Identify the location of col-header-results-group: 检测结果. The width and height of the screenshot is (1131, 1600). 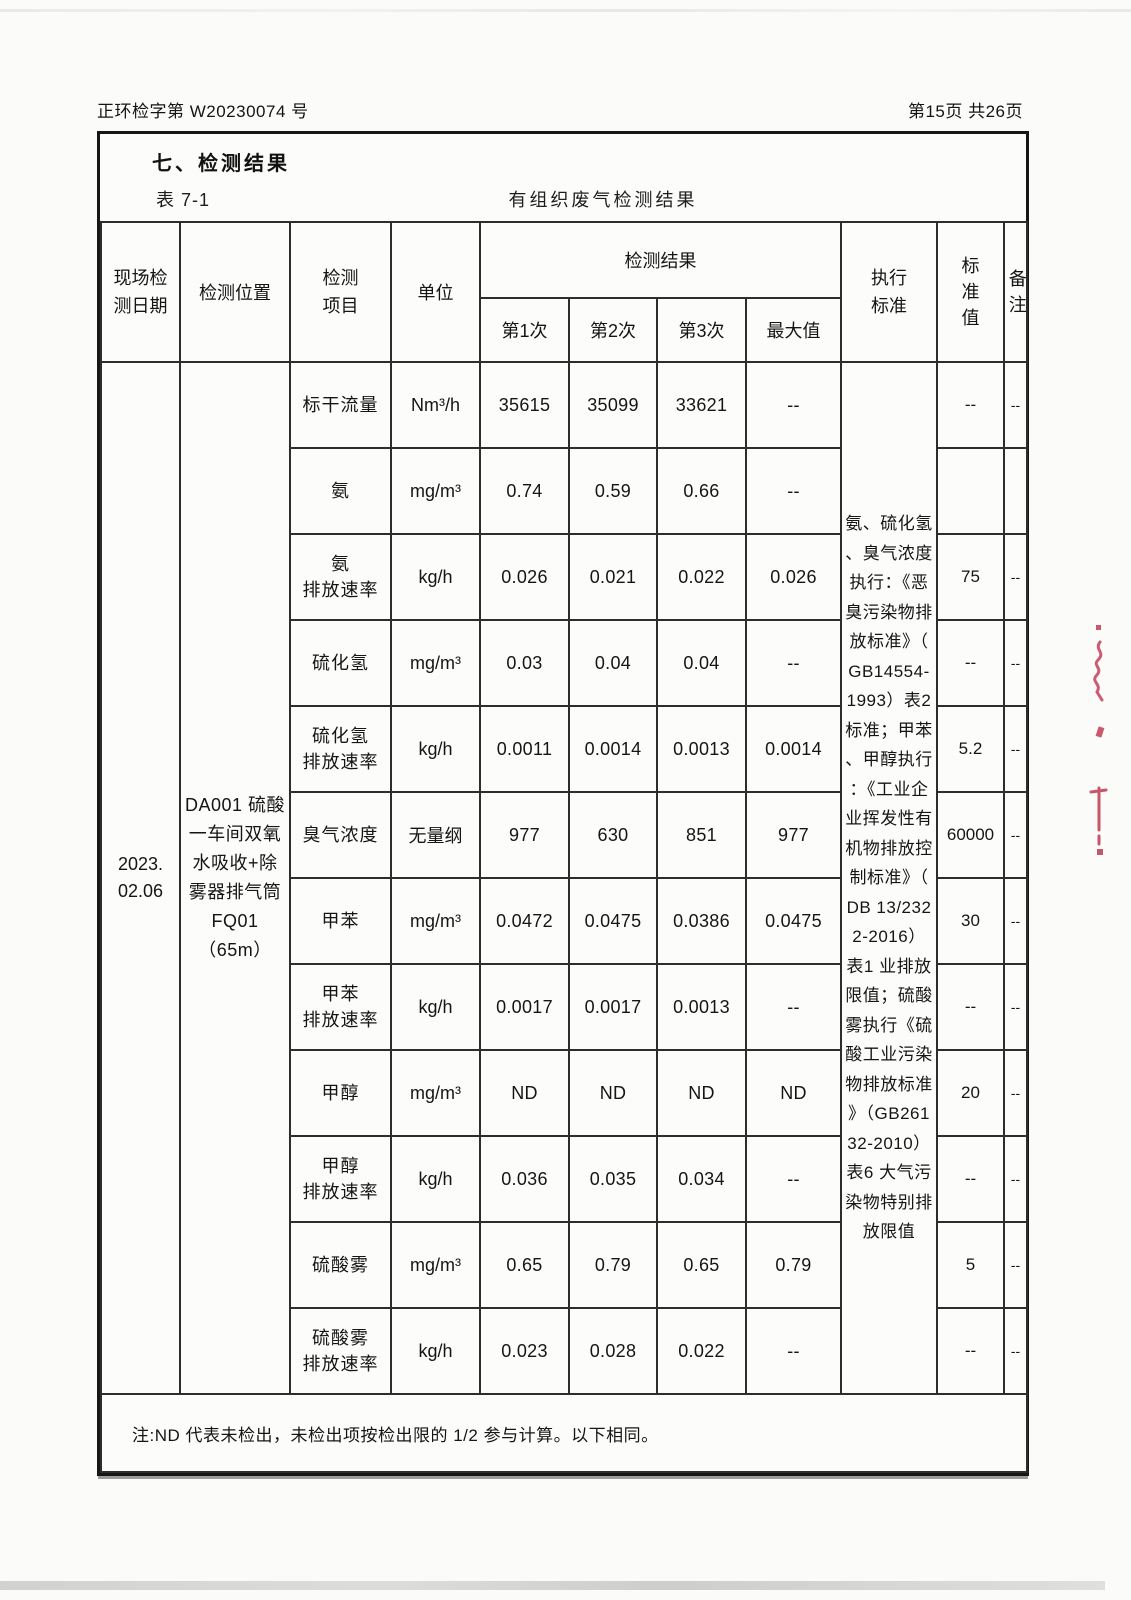
(660, 260).